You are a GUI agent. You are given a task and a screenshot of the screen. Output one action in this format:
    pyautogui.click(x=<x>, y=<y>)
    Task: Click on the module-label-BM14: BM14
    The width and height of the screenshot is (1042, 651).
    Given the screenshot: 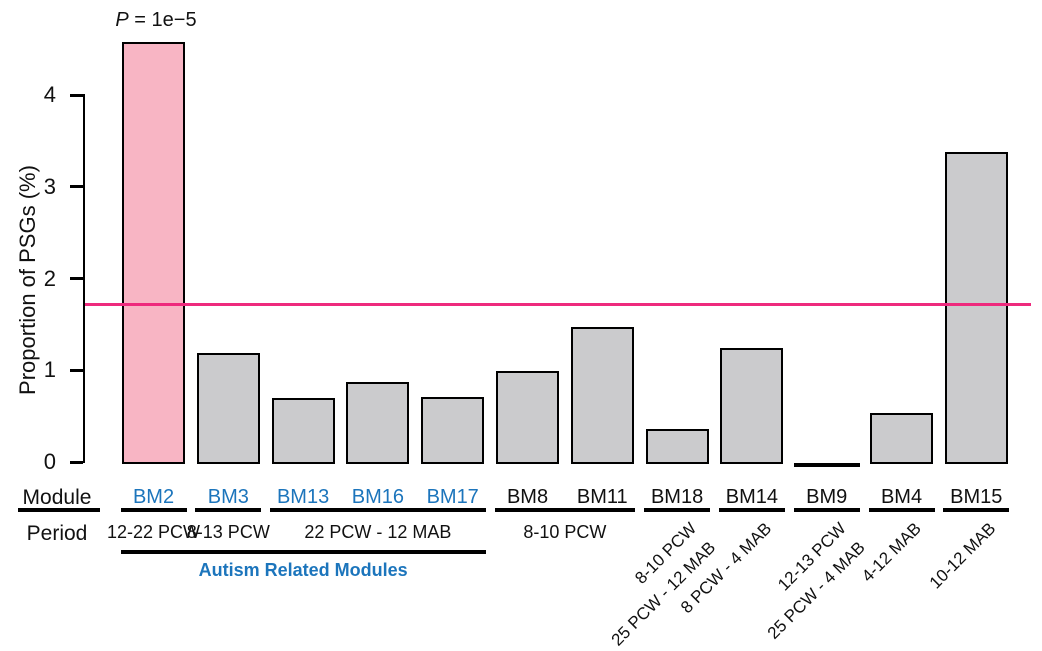 What is the action you would take?
    pyautogui.click(x=752, y=497)
    